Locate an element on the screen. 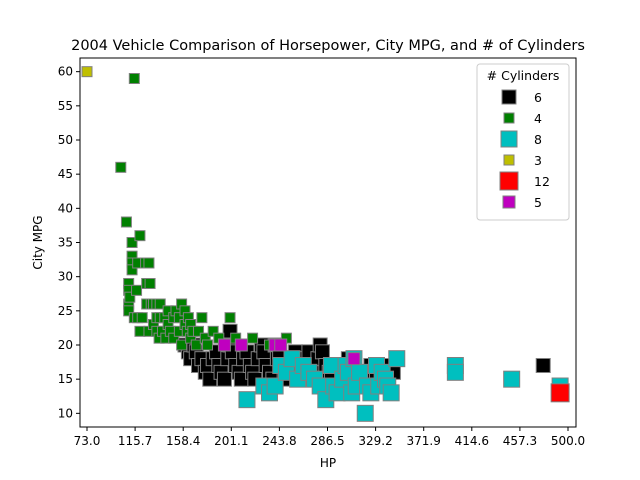  x-tick-label-5: 286.5 is located at coordinates (327, 441).